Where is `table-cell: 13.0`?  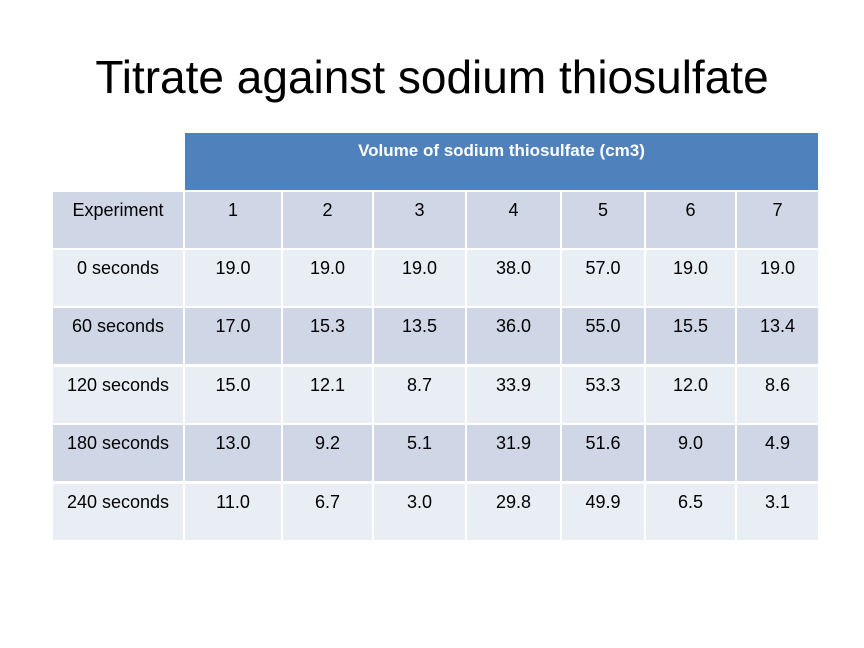 table-cell: 13.0 is located at coordinates (233, 453).